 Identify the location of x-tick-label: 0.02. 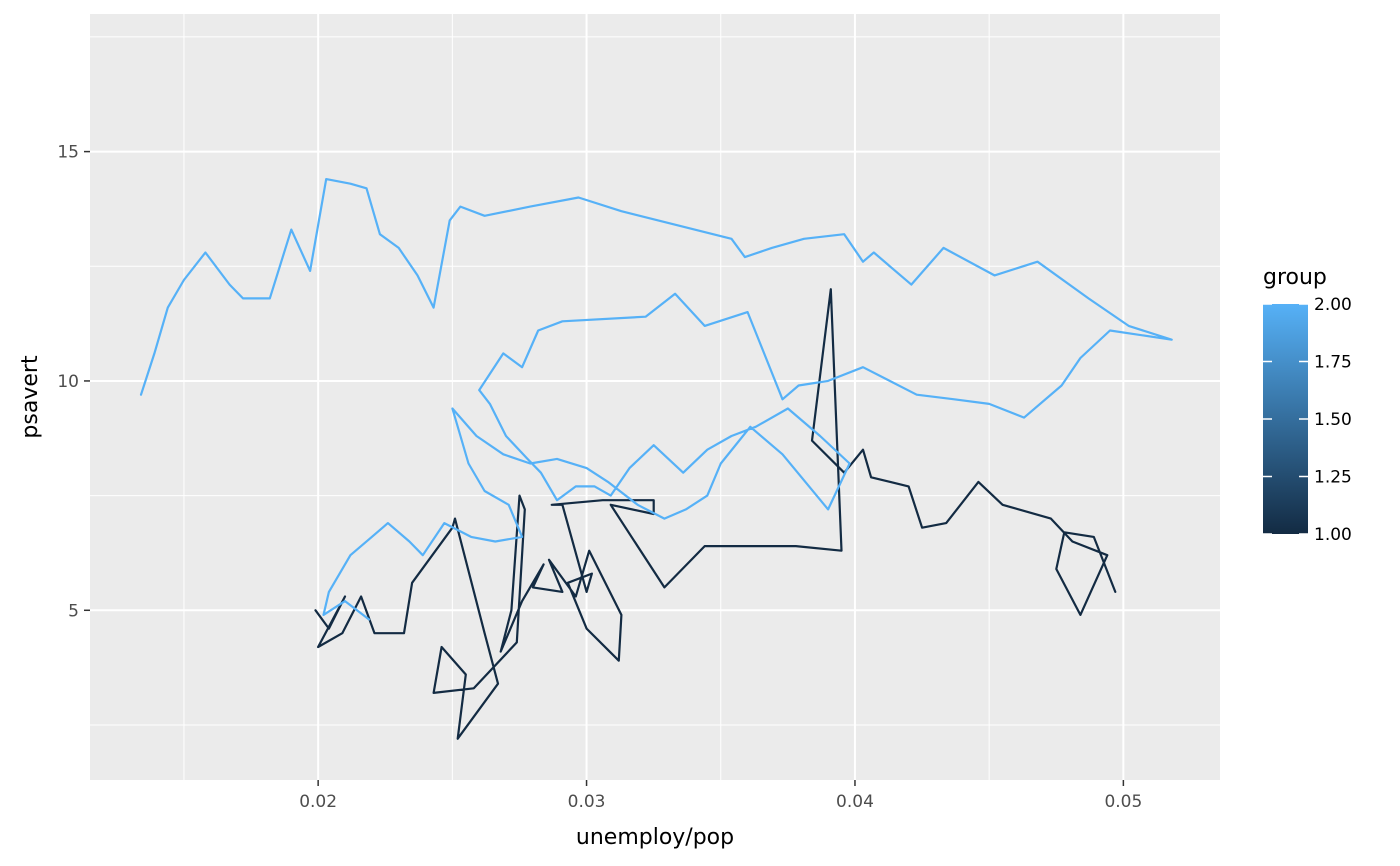
(318, 802).